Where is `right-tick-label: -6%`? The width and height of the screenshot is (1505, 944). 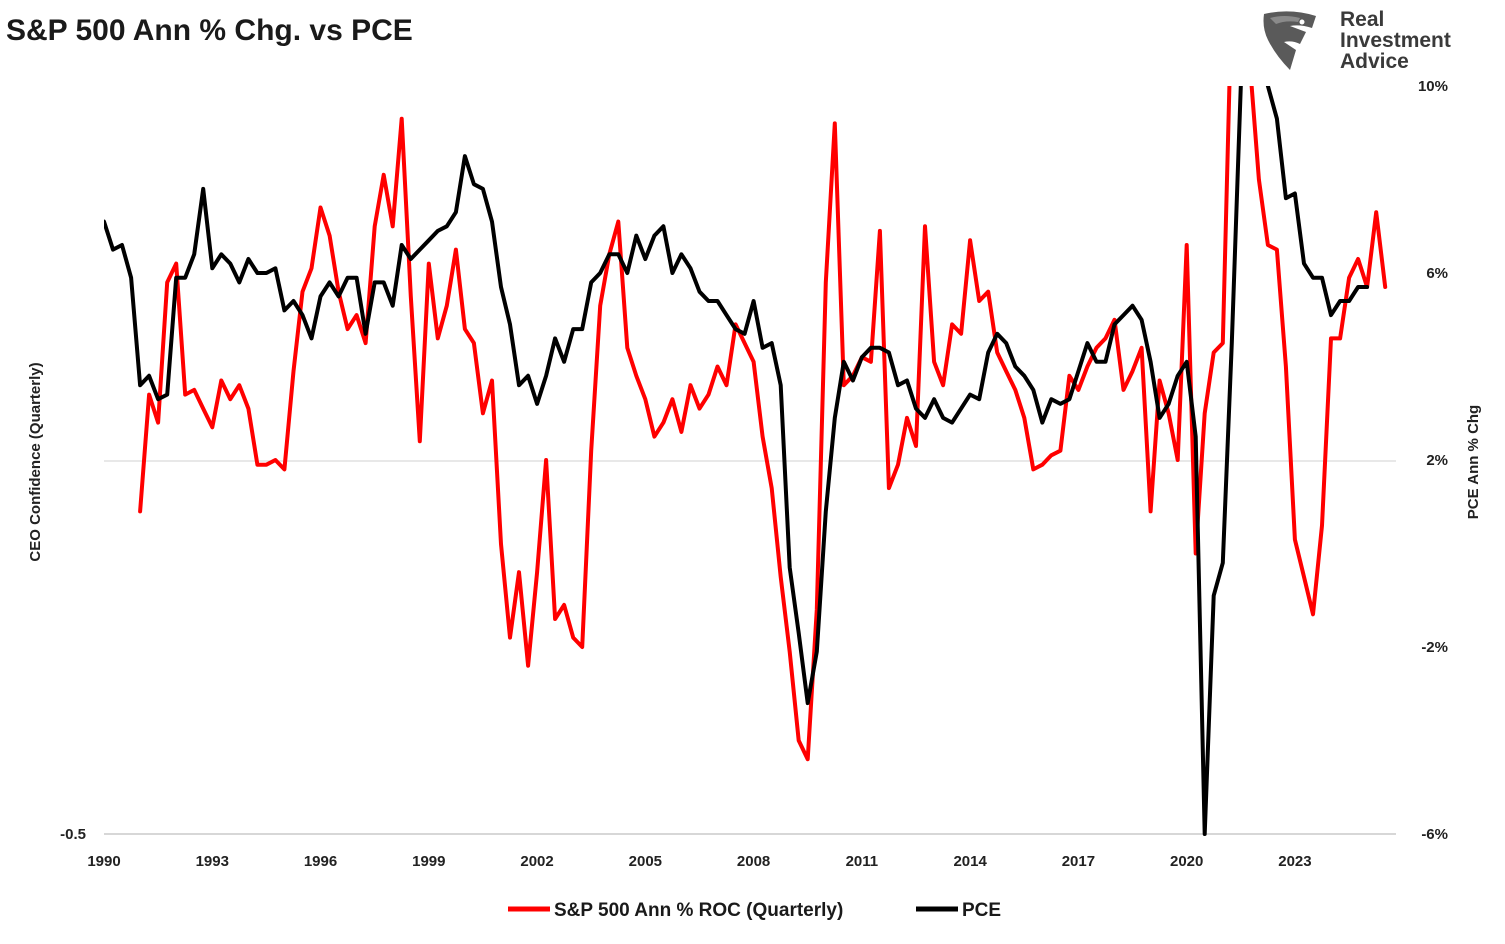 right-tick-label: -6% is located at coordinates (1434, 834).